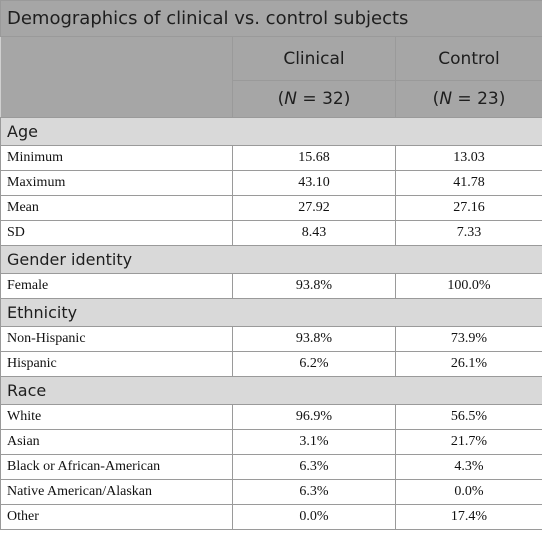 The width and height of the screenshot is (542, 538). I want to click on cell-value: 17.4%, so click(468, 517).